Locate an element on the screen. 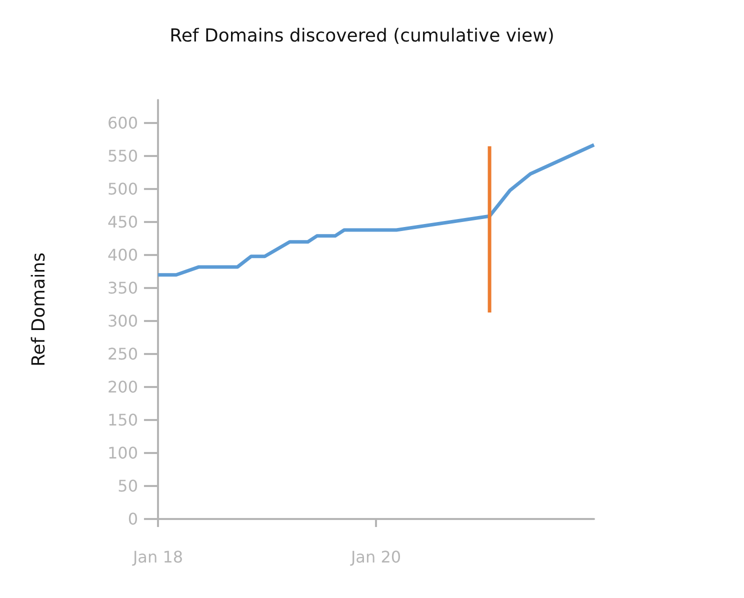 The height and width of the screenshot is (598, 744). y-tick-label: 50 is located at coordinates (128, 486).